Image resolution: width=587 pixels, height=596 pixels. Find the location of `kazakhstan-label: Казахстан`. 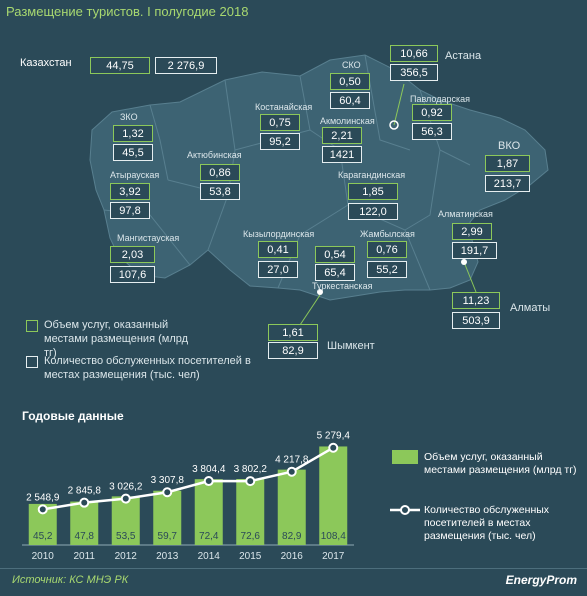

kazakhstan-label: Казахстан is located at coordinates (46, 63).